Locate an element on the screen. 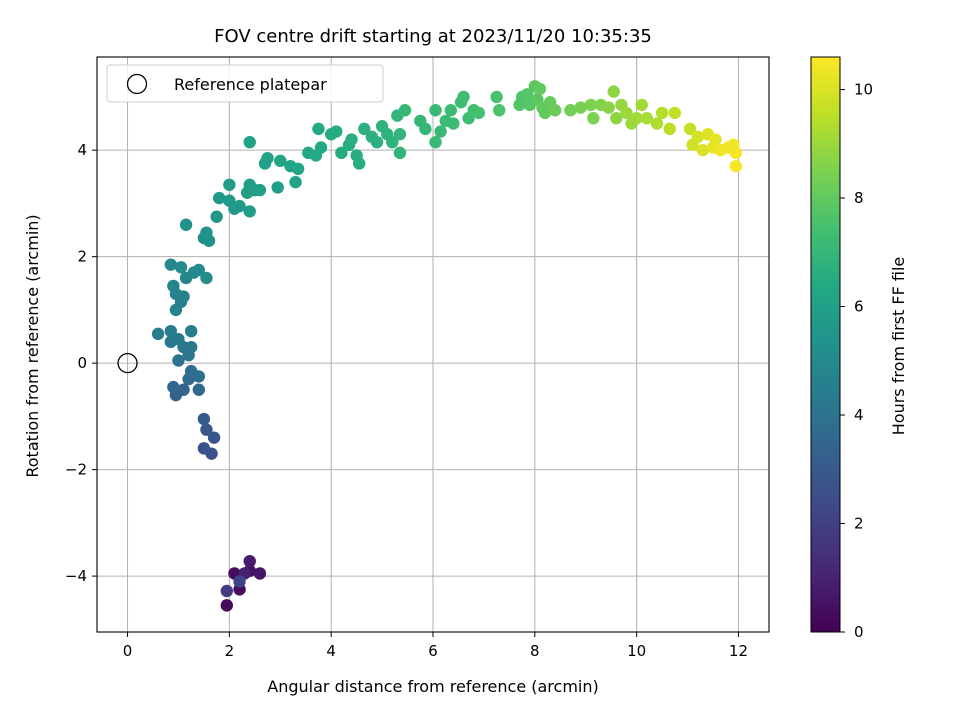  colorbar-tick-label: 2 is located at coordinates (859, 524).